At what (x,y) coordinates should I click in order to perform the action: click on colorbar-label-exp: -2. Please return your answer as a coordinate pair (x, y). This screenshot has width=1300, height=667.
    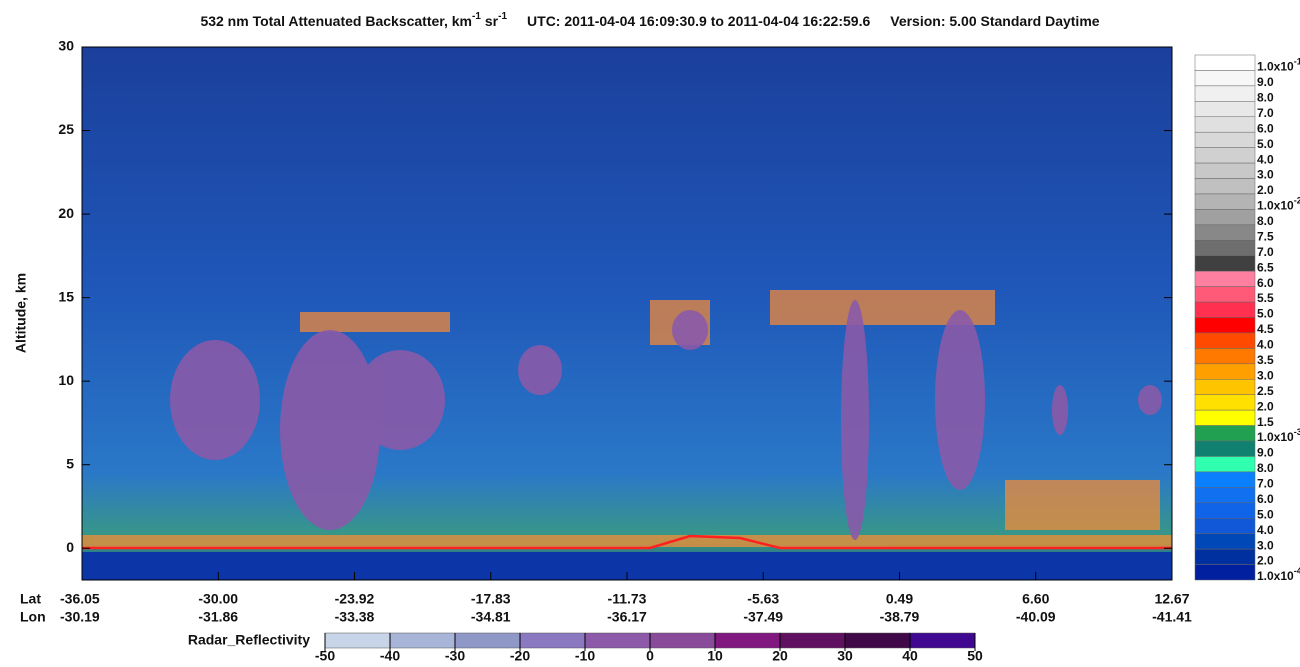
    Looking at the image, I should click on (1297, 201).